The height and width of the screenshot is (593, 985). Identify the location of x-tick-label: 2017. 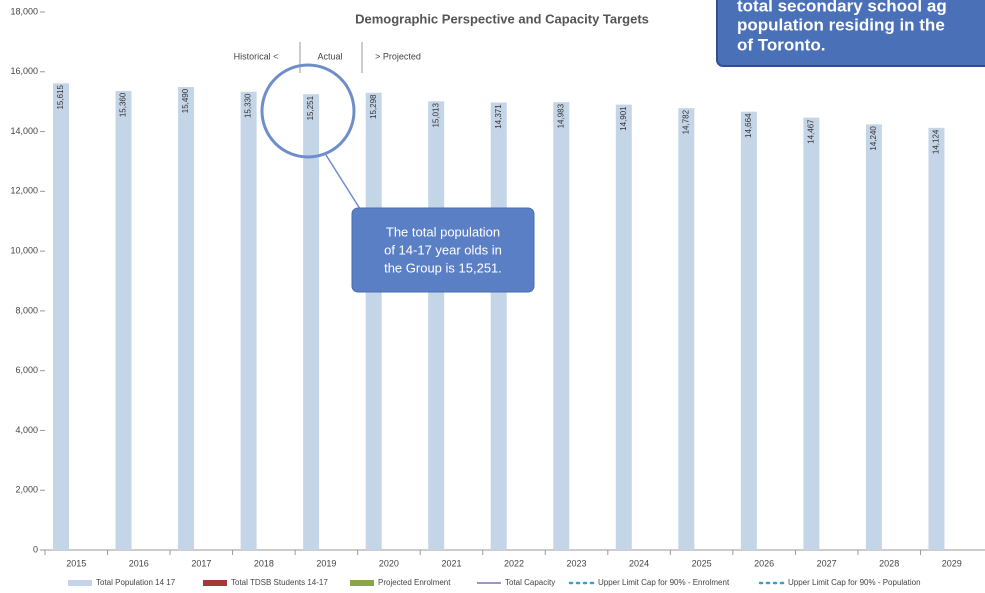
(201, 563).